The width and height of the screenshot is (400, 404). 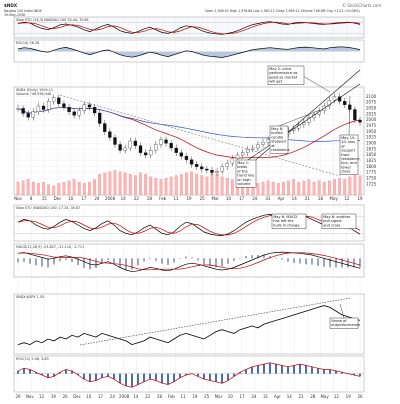 I want to click on price-tick-label: 2050, so click(x=371, y=108).